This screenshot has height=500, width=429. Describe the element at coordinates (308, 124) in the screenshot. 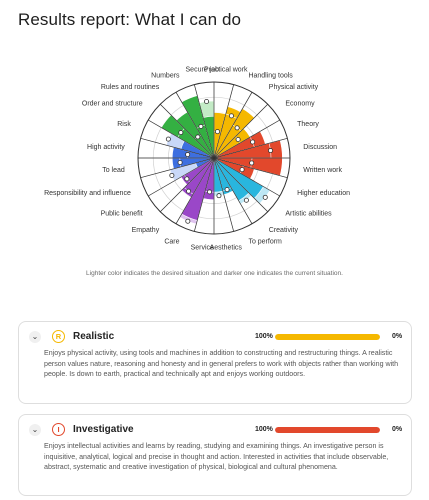

I see `category-label: Theory` at that location.